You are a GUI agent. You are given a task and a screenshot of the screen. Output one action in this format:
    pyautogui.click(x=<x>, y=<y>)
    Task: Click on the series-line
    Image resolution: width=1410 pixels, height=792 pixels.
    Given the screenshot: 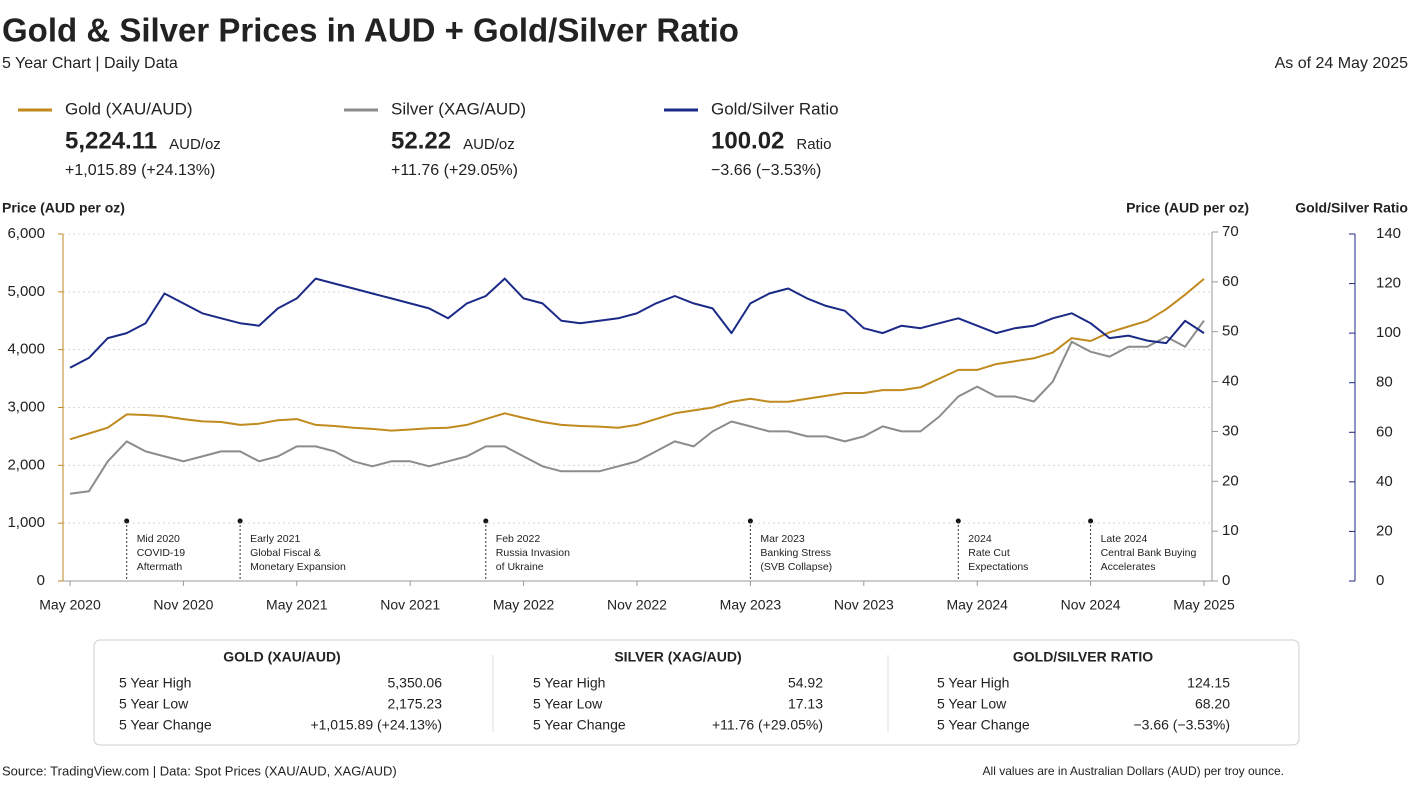 What is the action you would take?
    pyautogui.click(x=637, y=323)
    